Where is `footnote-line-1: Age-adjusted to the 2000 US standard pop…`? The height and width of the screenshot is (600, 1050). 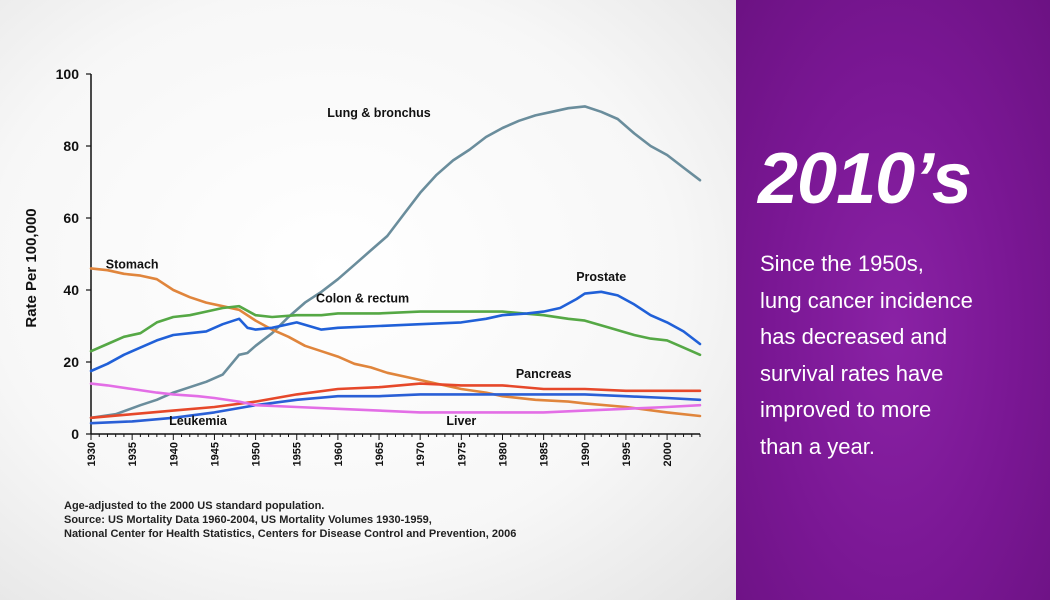
footnote-line-1: Age-adjusted to the 2000 US standard pop… is located at coordinates (194, 506).